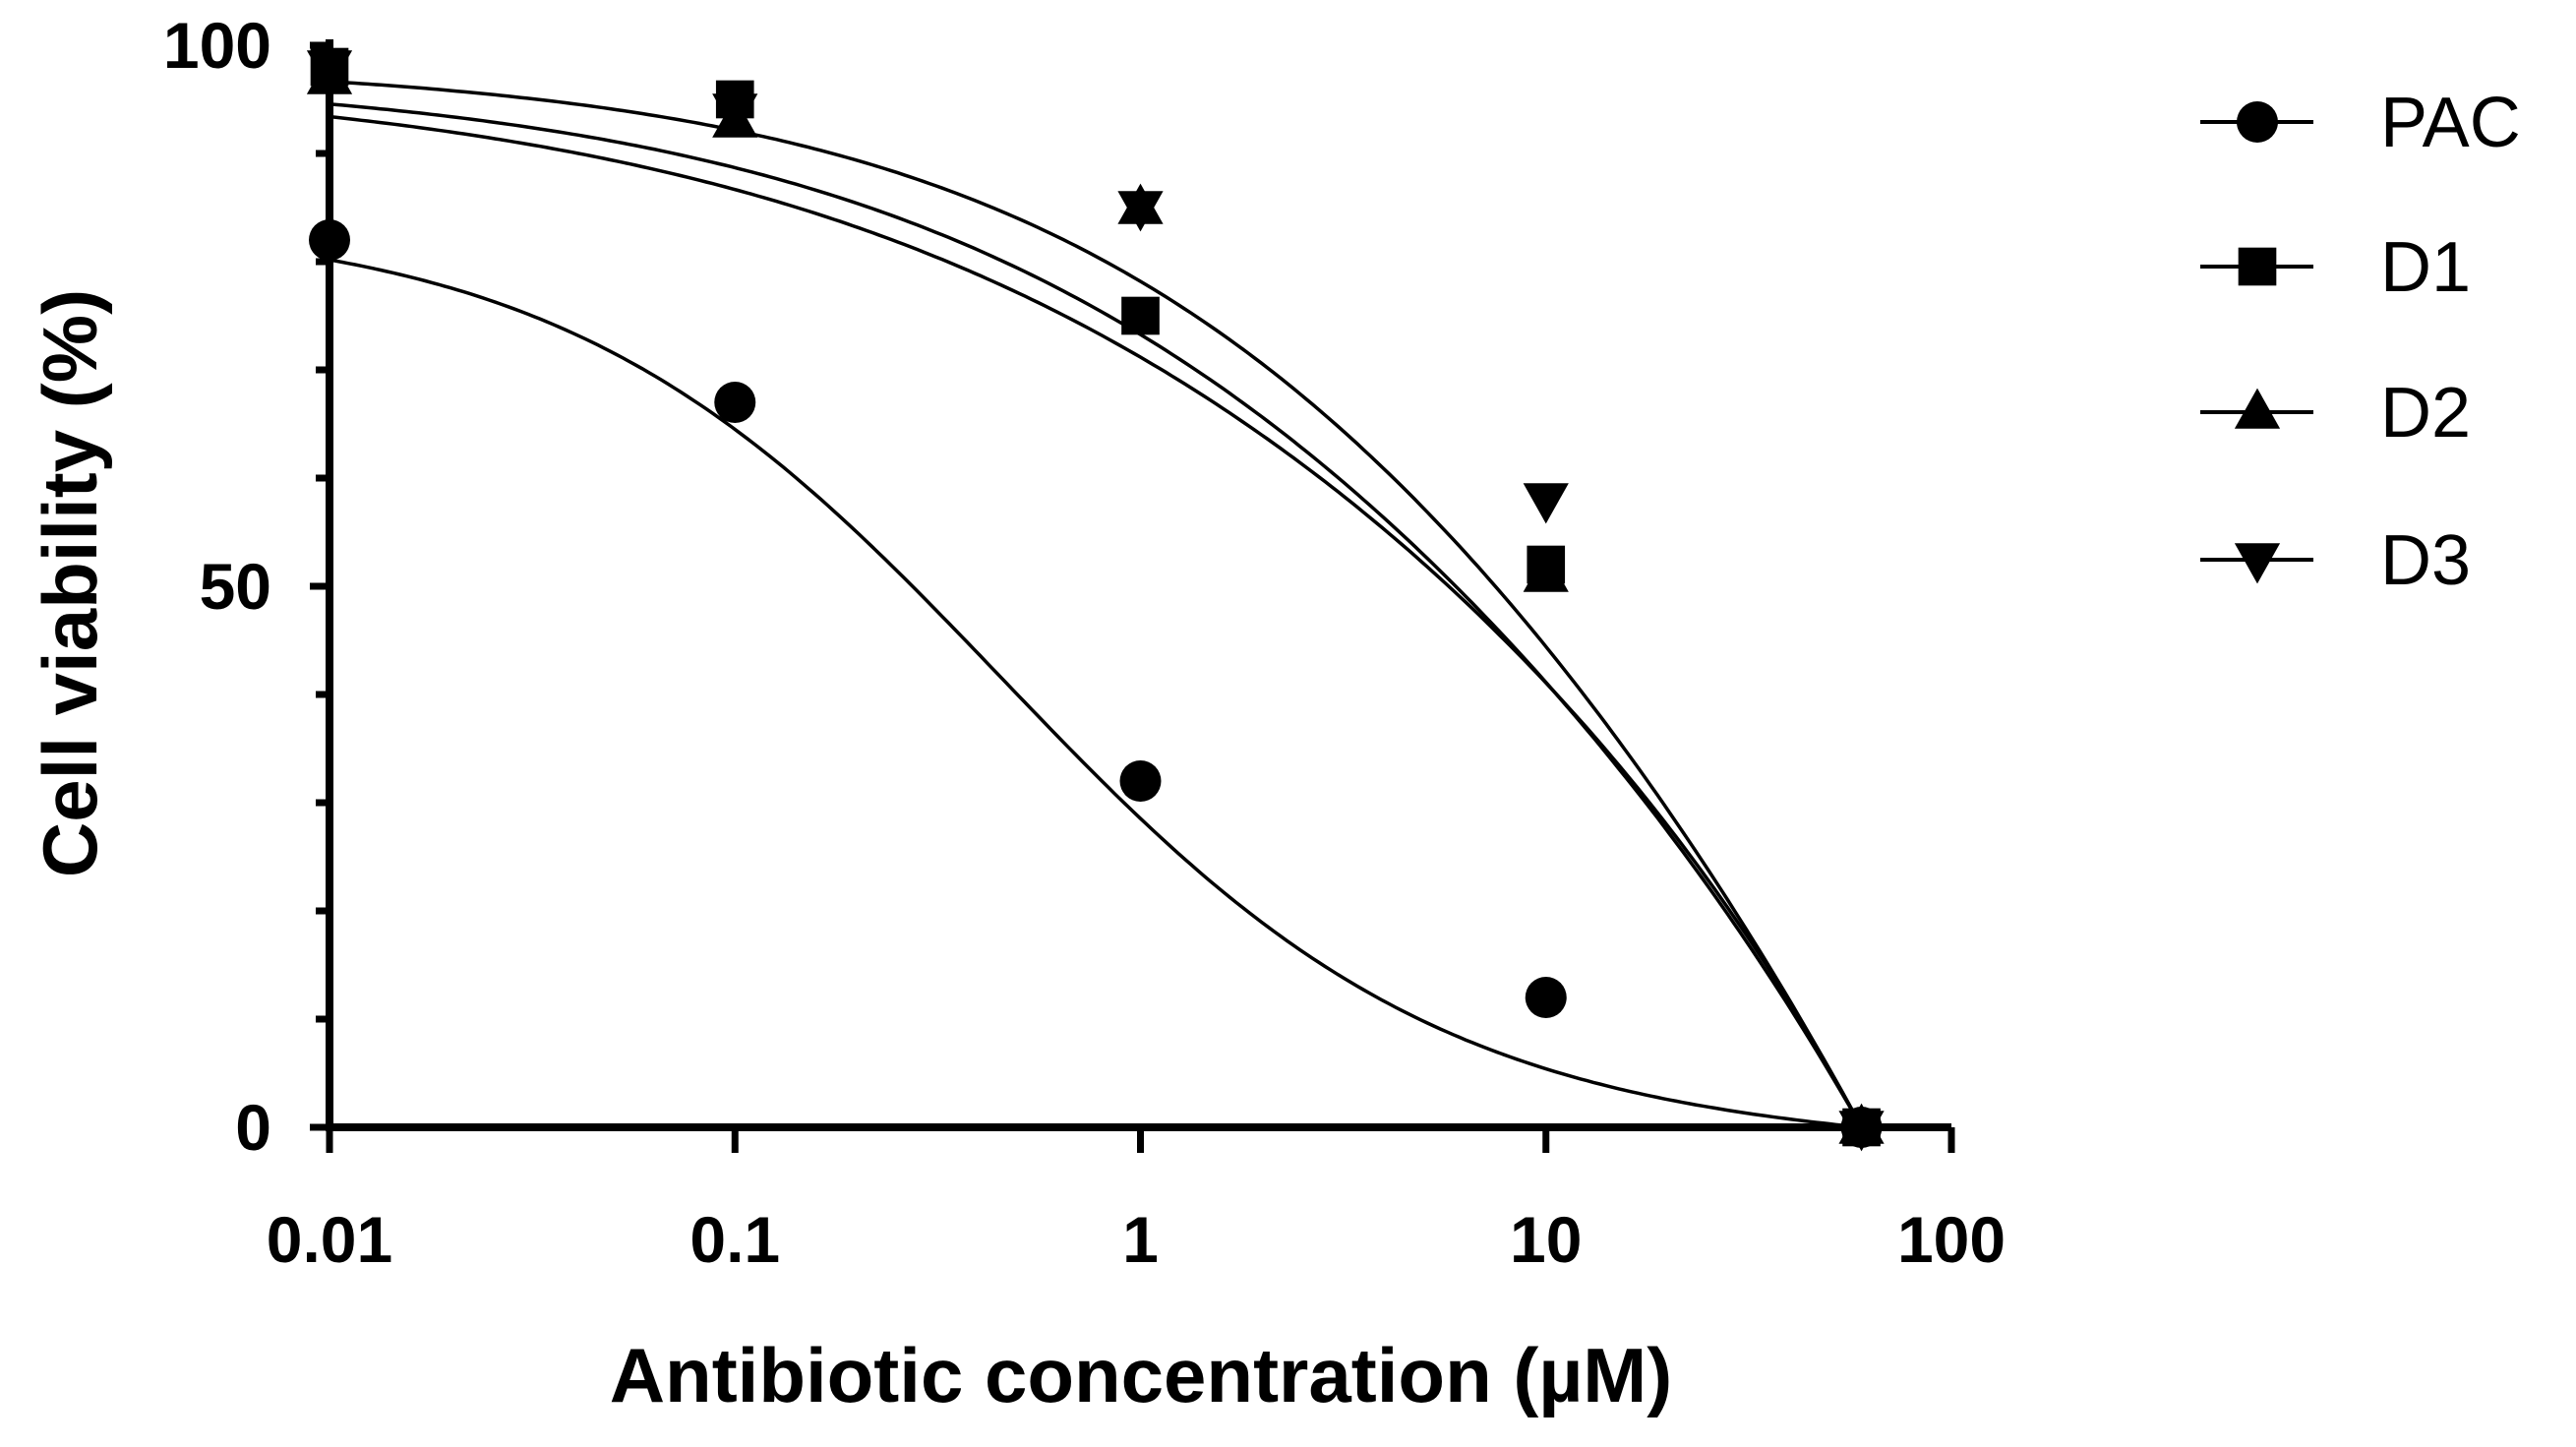 The width and height of the screenshot is (2576, 1447). I want to click on y-axis-title: Cell viability (%), so click(70, 583).